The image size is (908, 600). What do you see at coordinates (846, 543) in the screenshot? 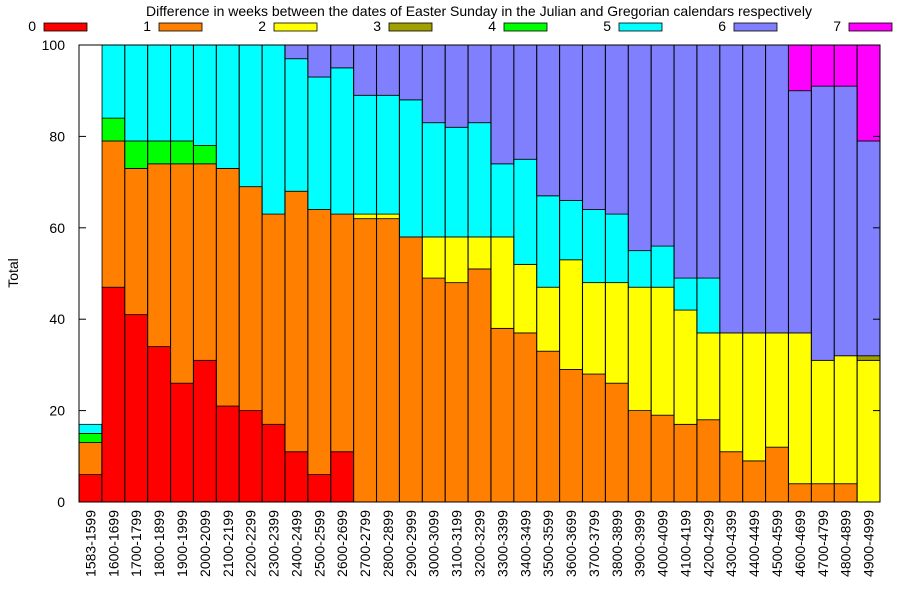
I see `x-tick-label: 4800-4899` at bounding box center [846, 543].